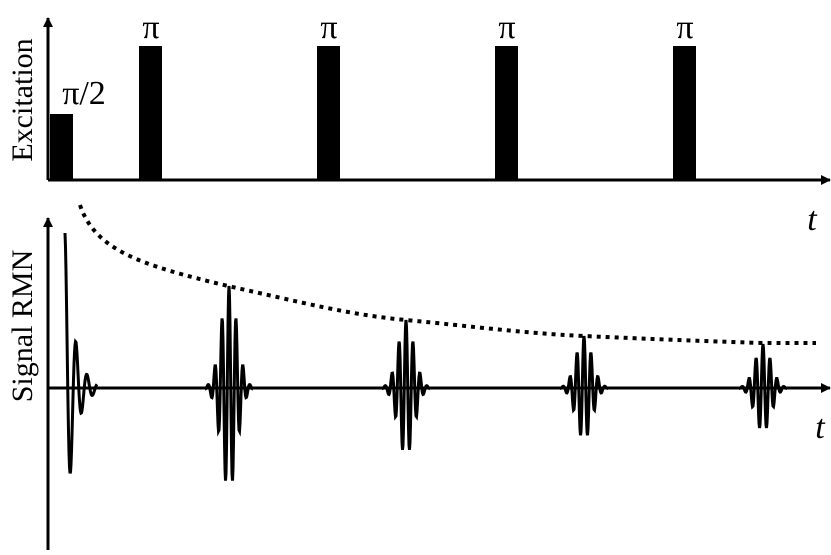  Describe the element at coordinates (81, 353) in the screenshot. I see `fid-signal` at that location.